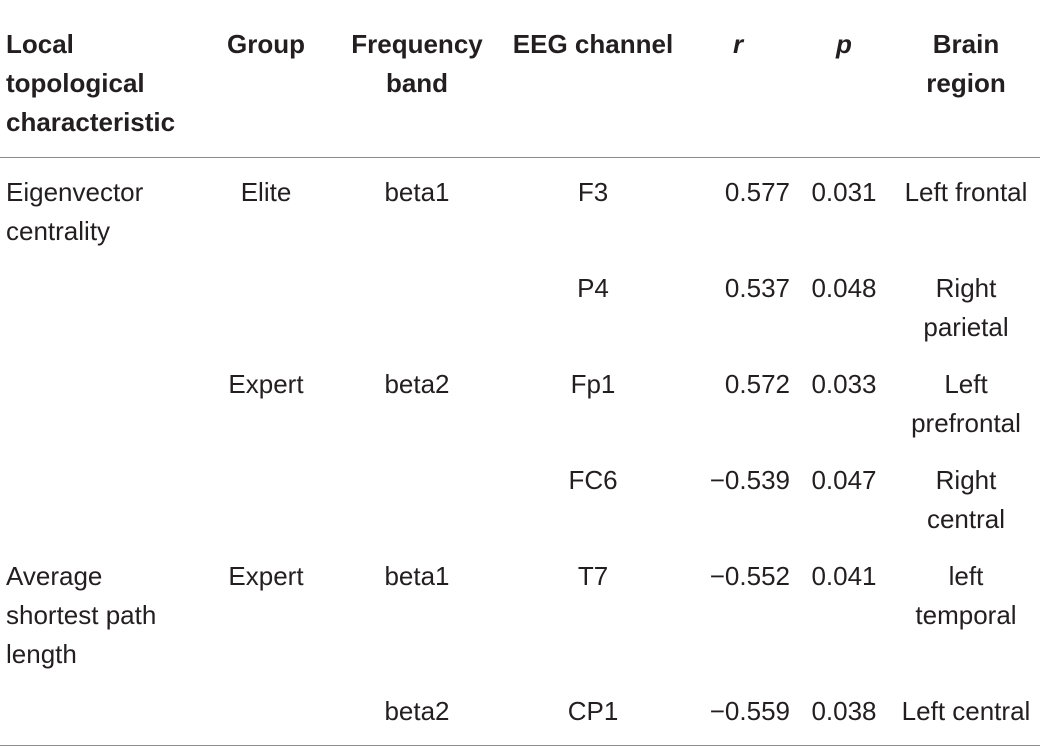 This screenshot has width=1040, height=746. Describe the element at coordinates (966, 307) in the screenshot. I see `cell-brain-region: Right parietal` at that location.